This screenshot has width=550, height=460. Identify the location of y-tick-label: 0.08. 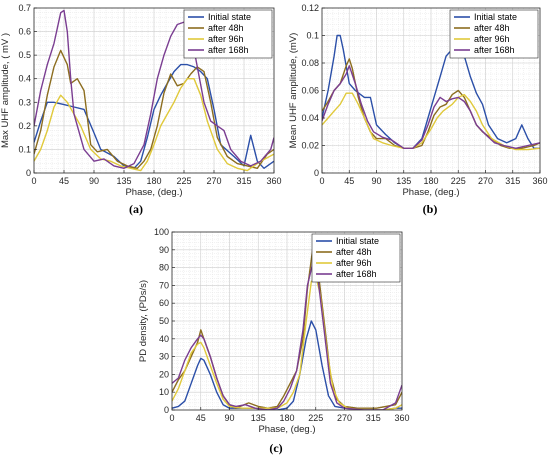
(310, 63).